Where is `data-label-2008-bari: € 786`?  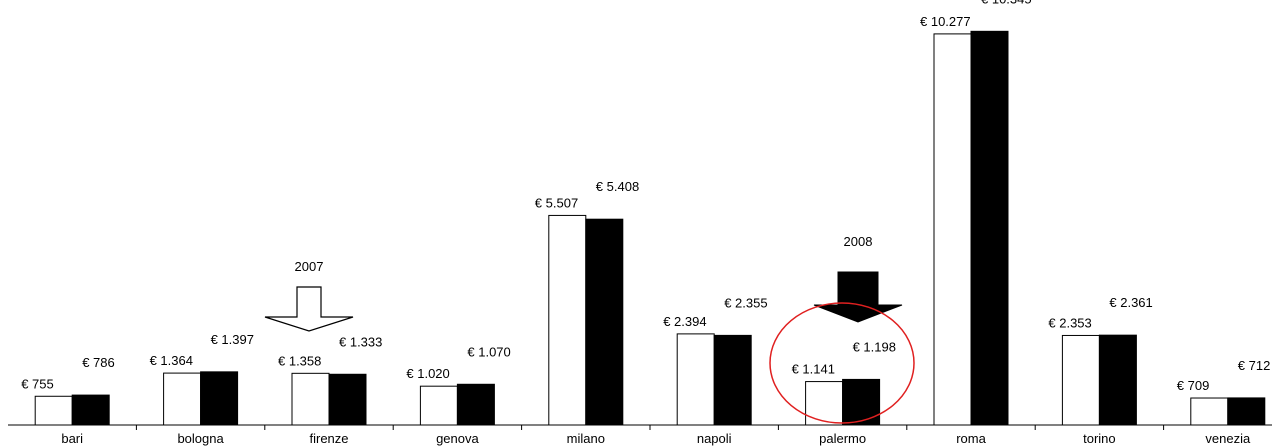
data-label-2008-bari: € 786 is located at coordinates (98, 362).